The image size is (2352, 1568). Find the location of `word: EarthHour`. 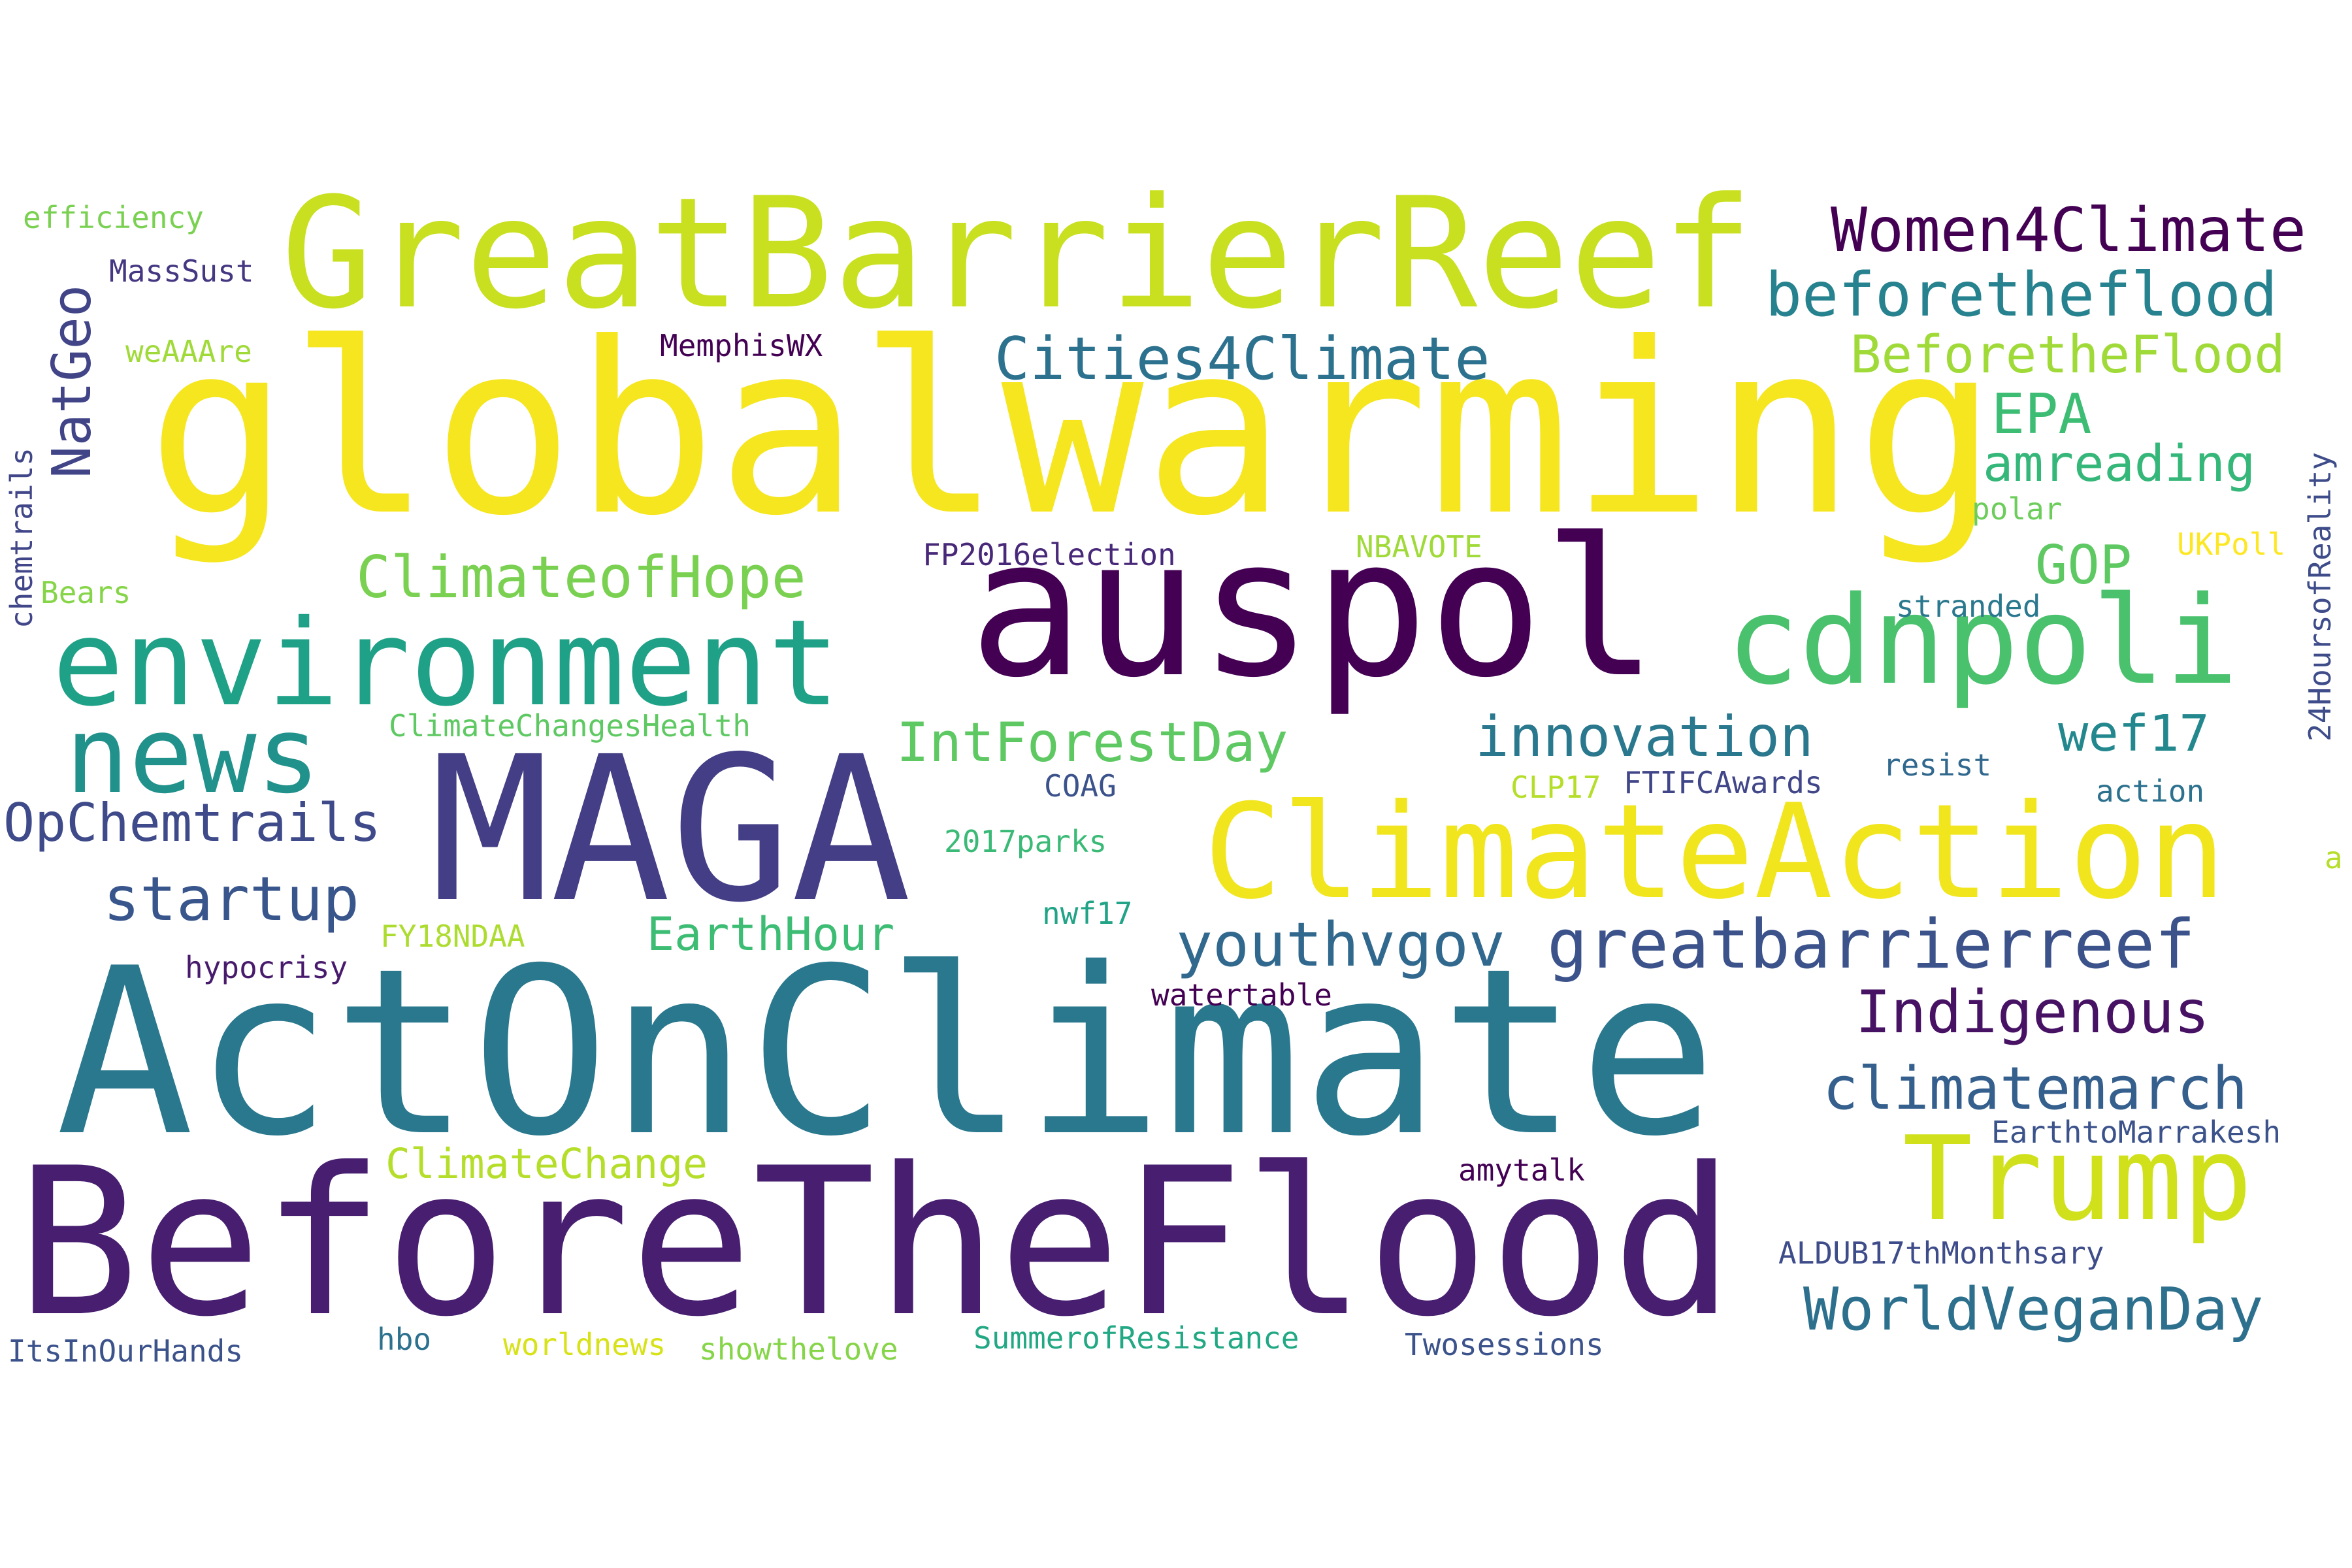

word: EarthHour is located at coordinates (771, 934).